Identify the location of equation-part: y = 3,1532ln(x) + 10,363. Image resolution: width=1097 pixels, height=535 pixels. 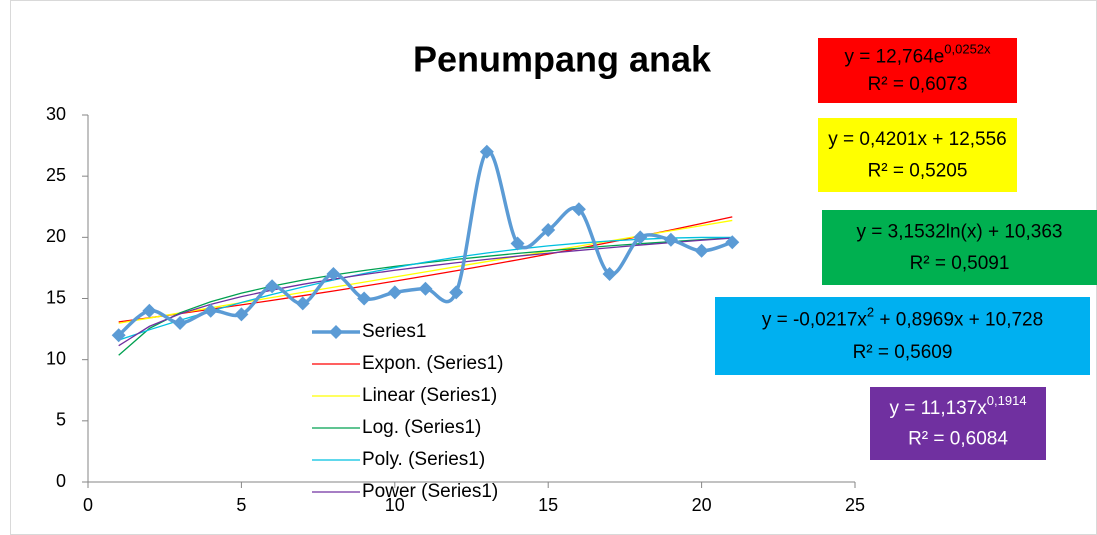
(960, 232).